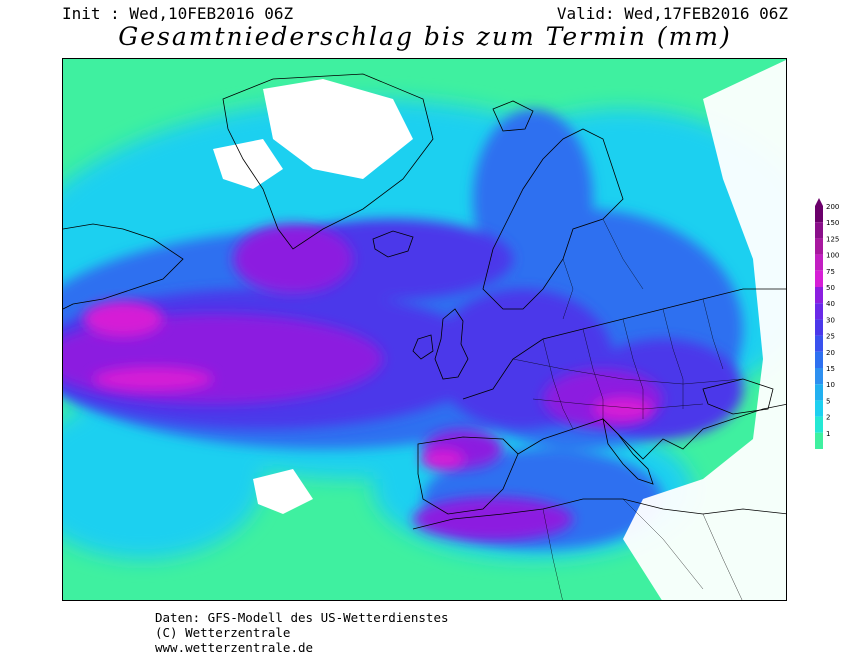  What do you see at coordinates (672, 13) in the screenshot?
I see `valid-time-label: Valid: Wed,17FEB2016 06Z` at bounding box center [672, 13].